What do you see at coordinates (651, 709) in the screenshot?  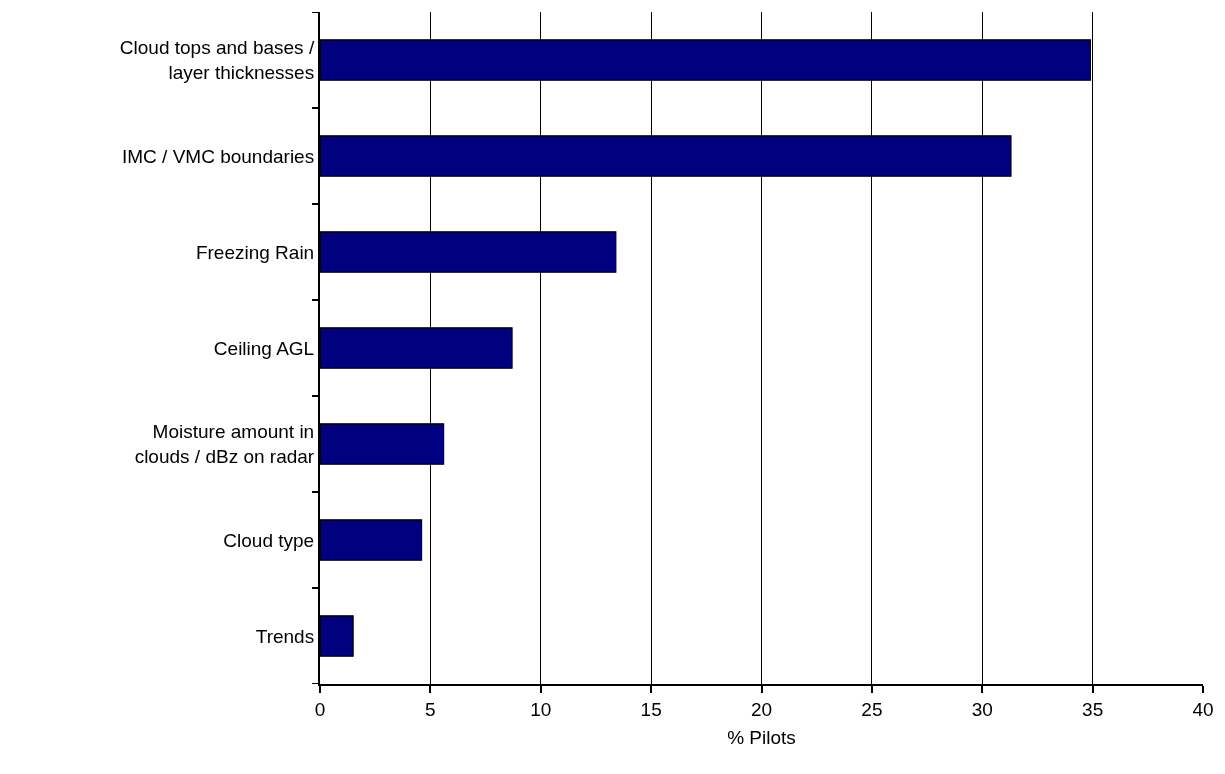 I see `x-tick-label: 15` at bounding box center [651, 709].